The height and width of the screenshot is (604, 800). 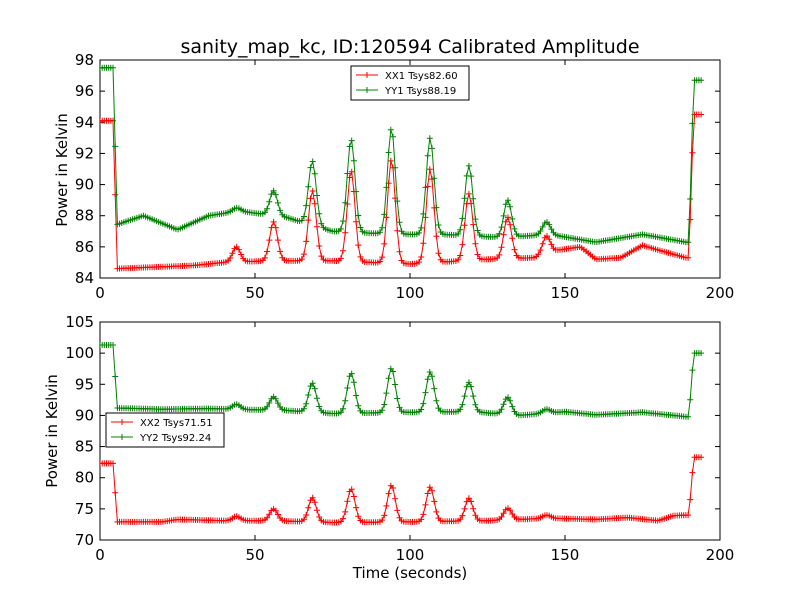 What do you see at coordinates (84, 216) in the screenshot?
I see `y-tick-label: 88` at bounding box center [84, 216].